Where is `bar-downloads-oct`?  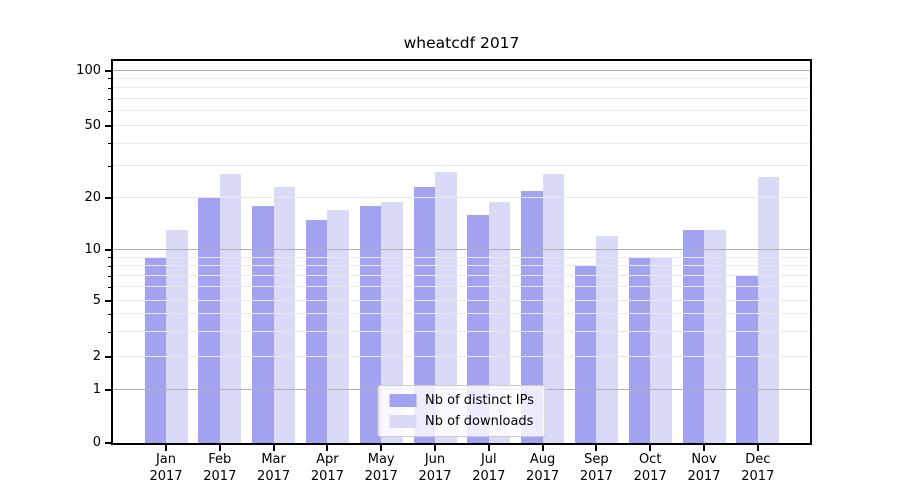 bar-downloads-oct is located at coordinates (661, 350).